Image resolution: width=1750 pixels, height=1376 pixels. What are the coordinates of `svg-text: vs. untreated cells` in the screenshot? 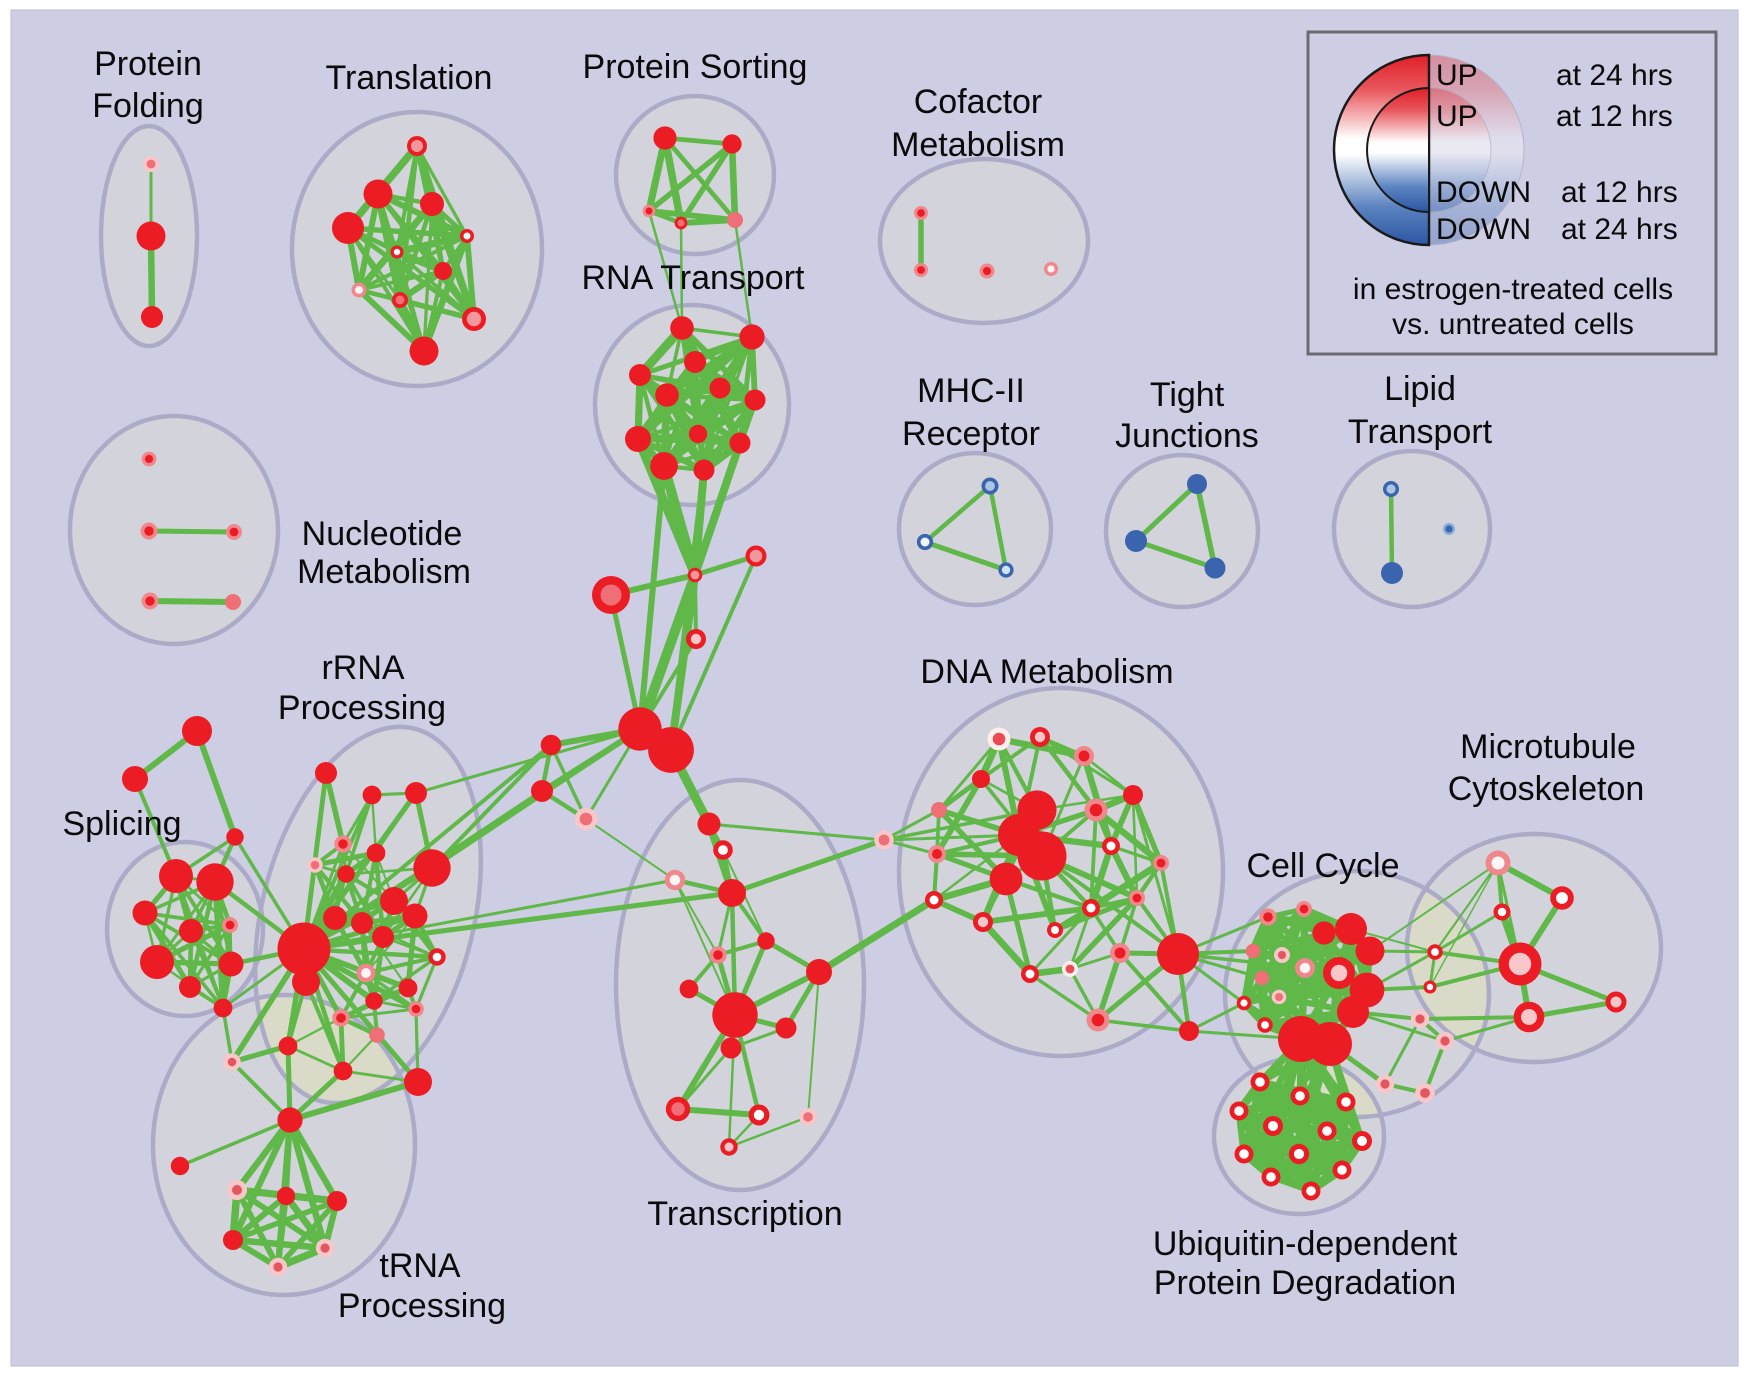 It's located at (1513, 324).